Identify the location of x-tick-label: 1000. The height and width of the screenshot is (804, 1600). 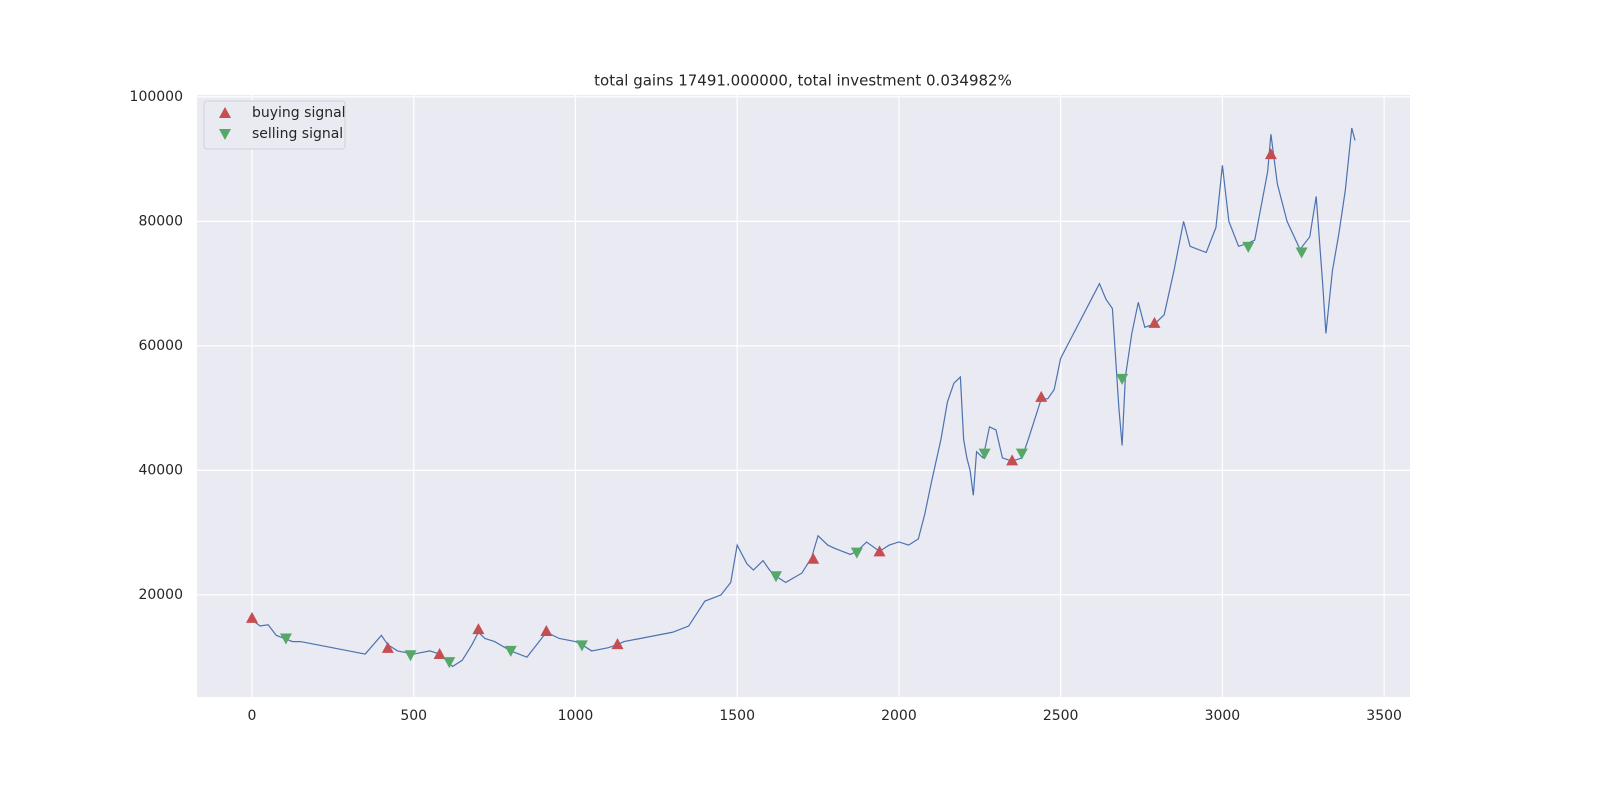
(576, 716).